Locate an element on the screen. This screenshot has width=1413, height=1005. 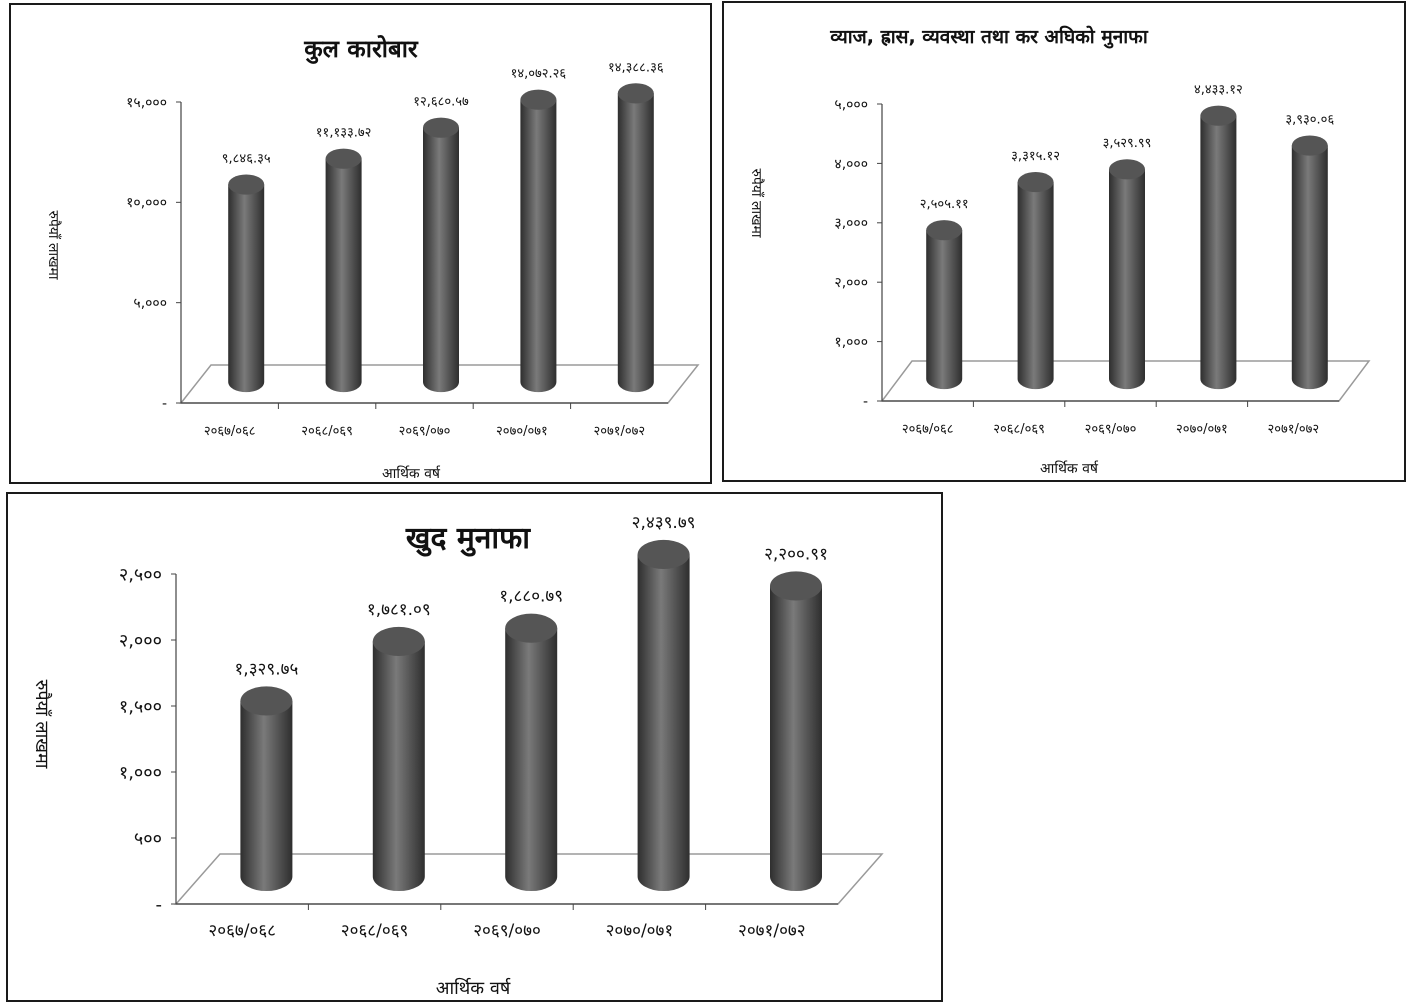
y-tick-label: १०,००० is located at coordinates (146, 203).